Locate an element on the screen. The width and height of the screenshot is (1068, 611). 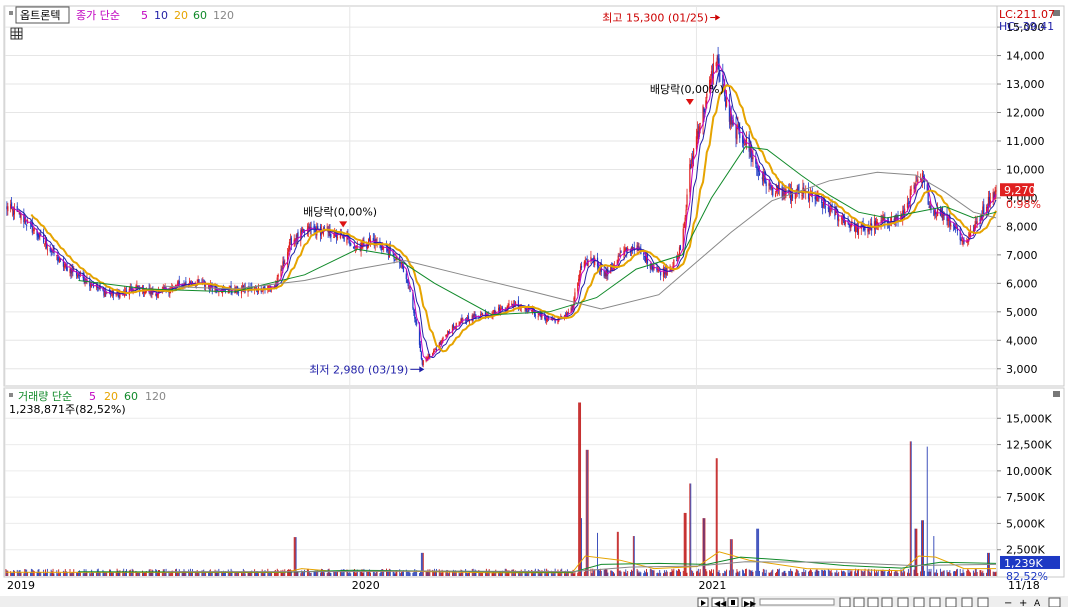
date-axis-label: 2019 is located at coordinates (21, 585).